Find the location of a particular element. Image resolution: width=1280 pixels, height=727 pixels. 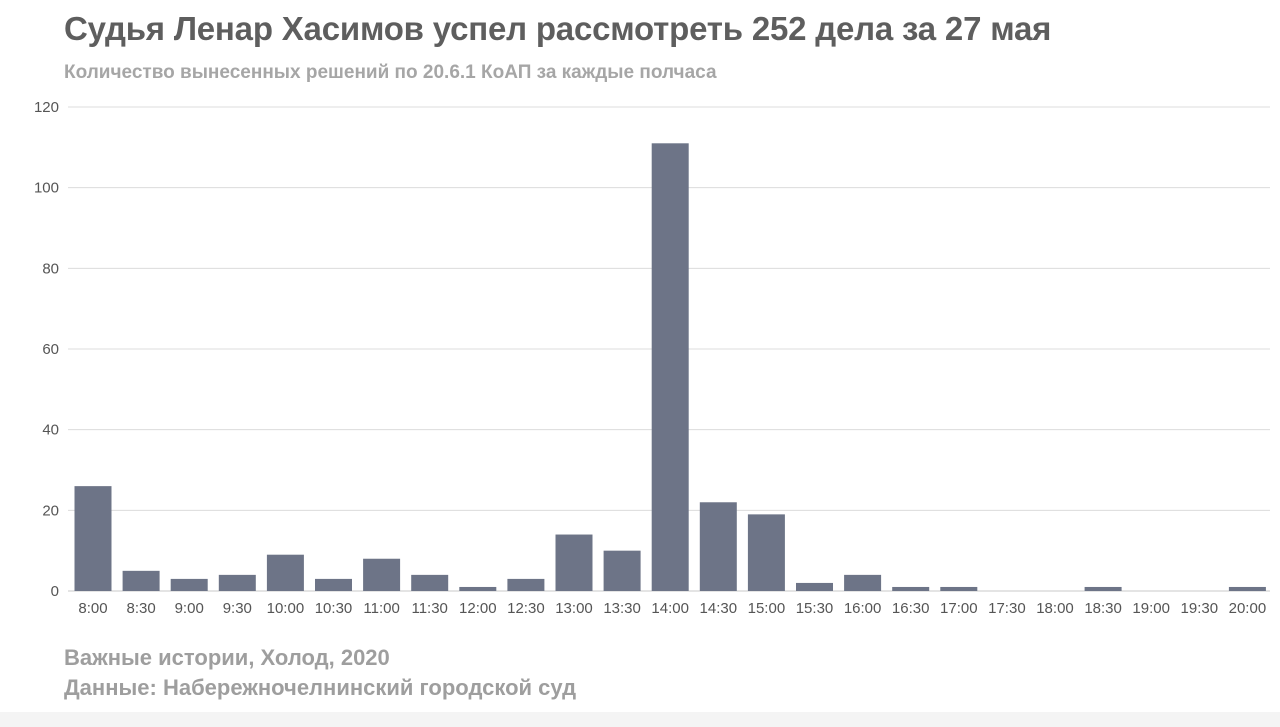

x-tick-label: 13:30 is located at coordinates (622, 608).